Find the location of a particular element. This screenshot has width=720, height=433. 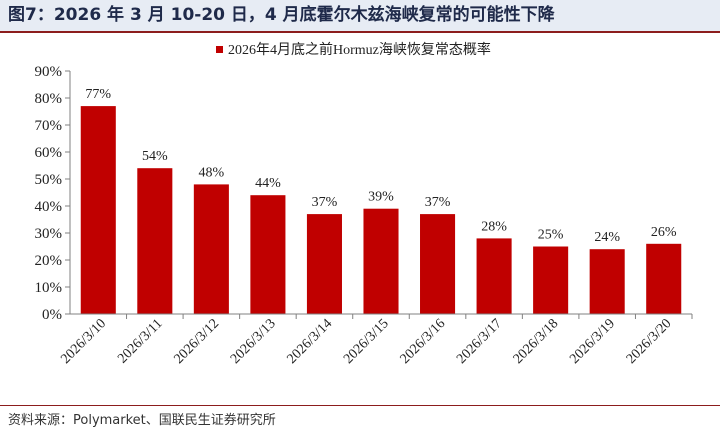

figure-title: 图7：2026 年 3 月 10-20 日，4 月底霍尔木兹海峡复常的可能性下降 is located at coordinates (360, 15).